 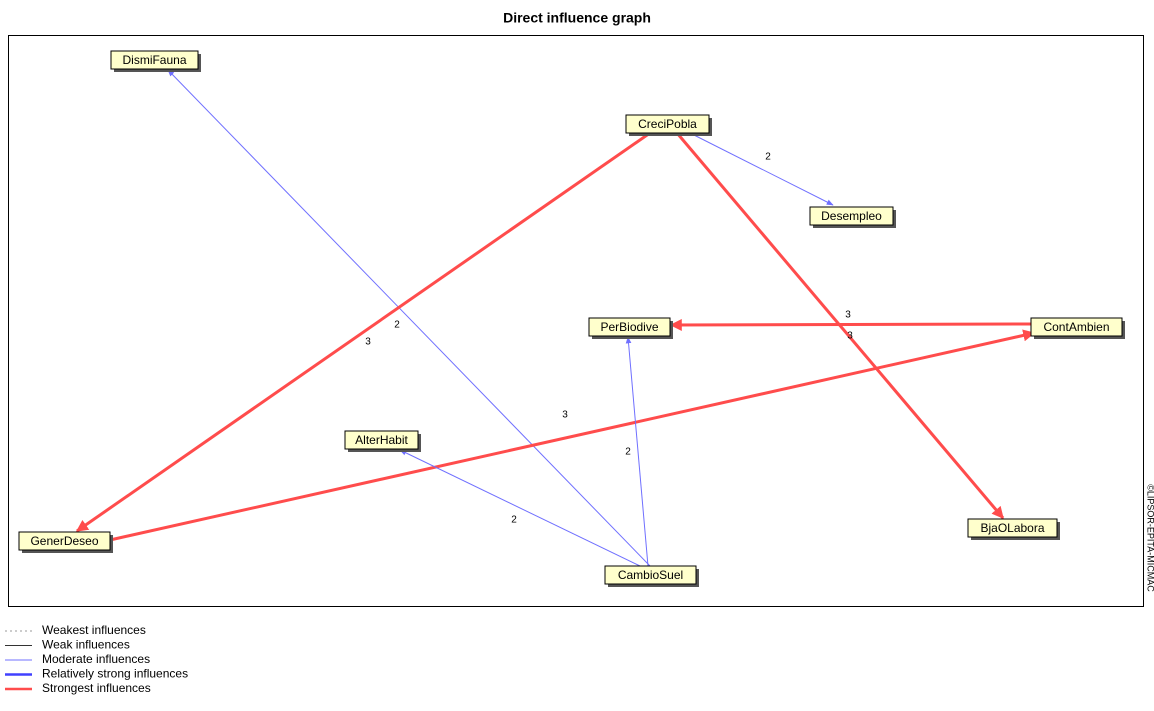 What do you see at coordinates (115, 674) in the screenshot?
I see `legend-label: Relatively strong influences` at bounding box center [115, 674].